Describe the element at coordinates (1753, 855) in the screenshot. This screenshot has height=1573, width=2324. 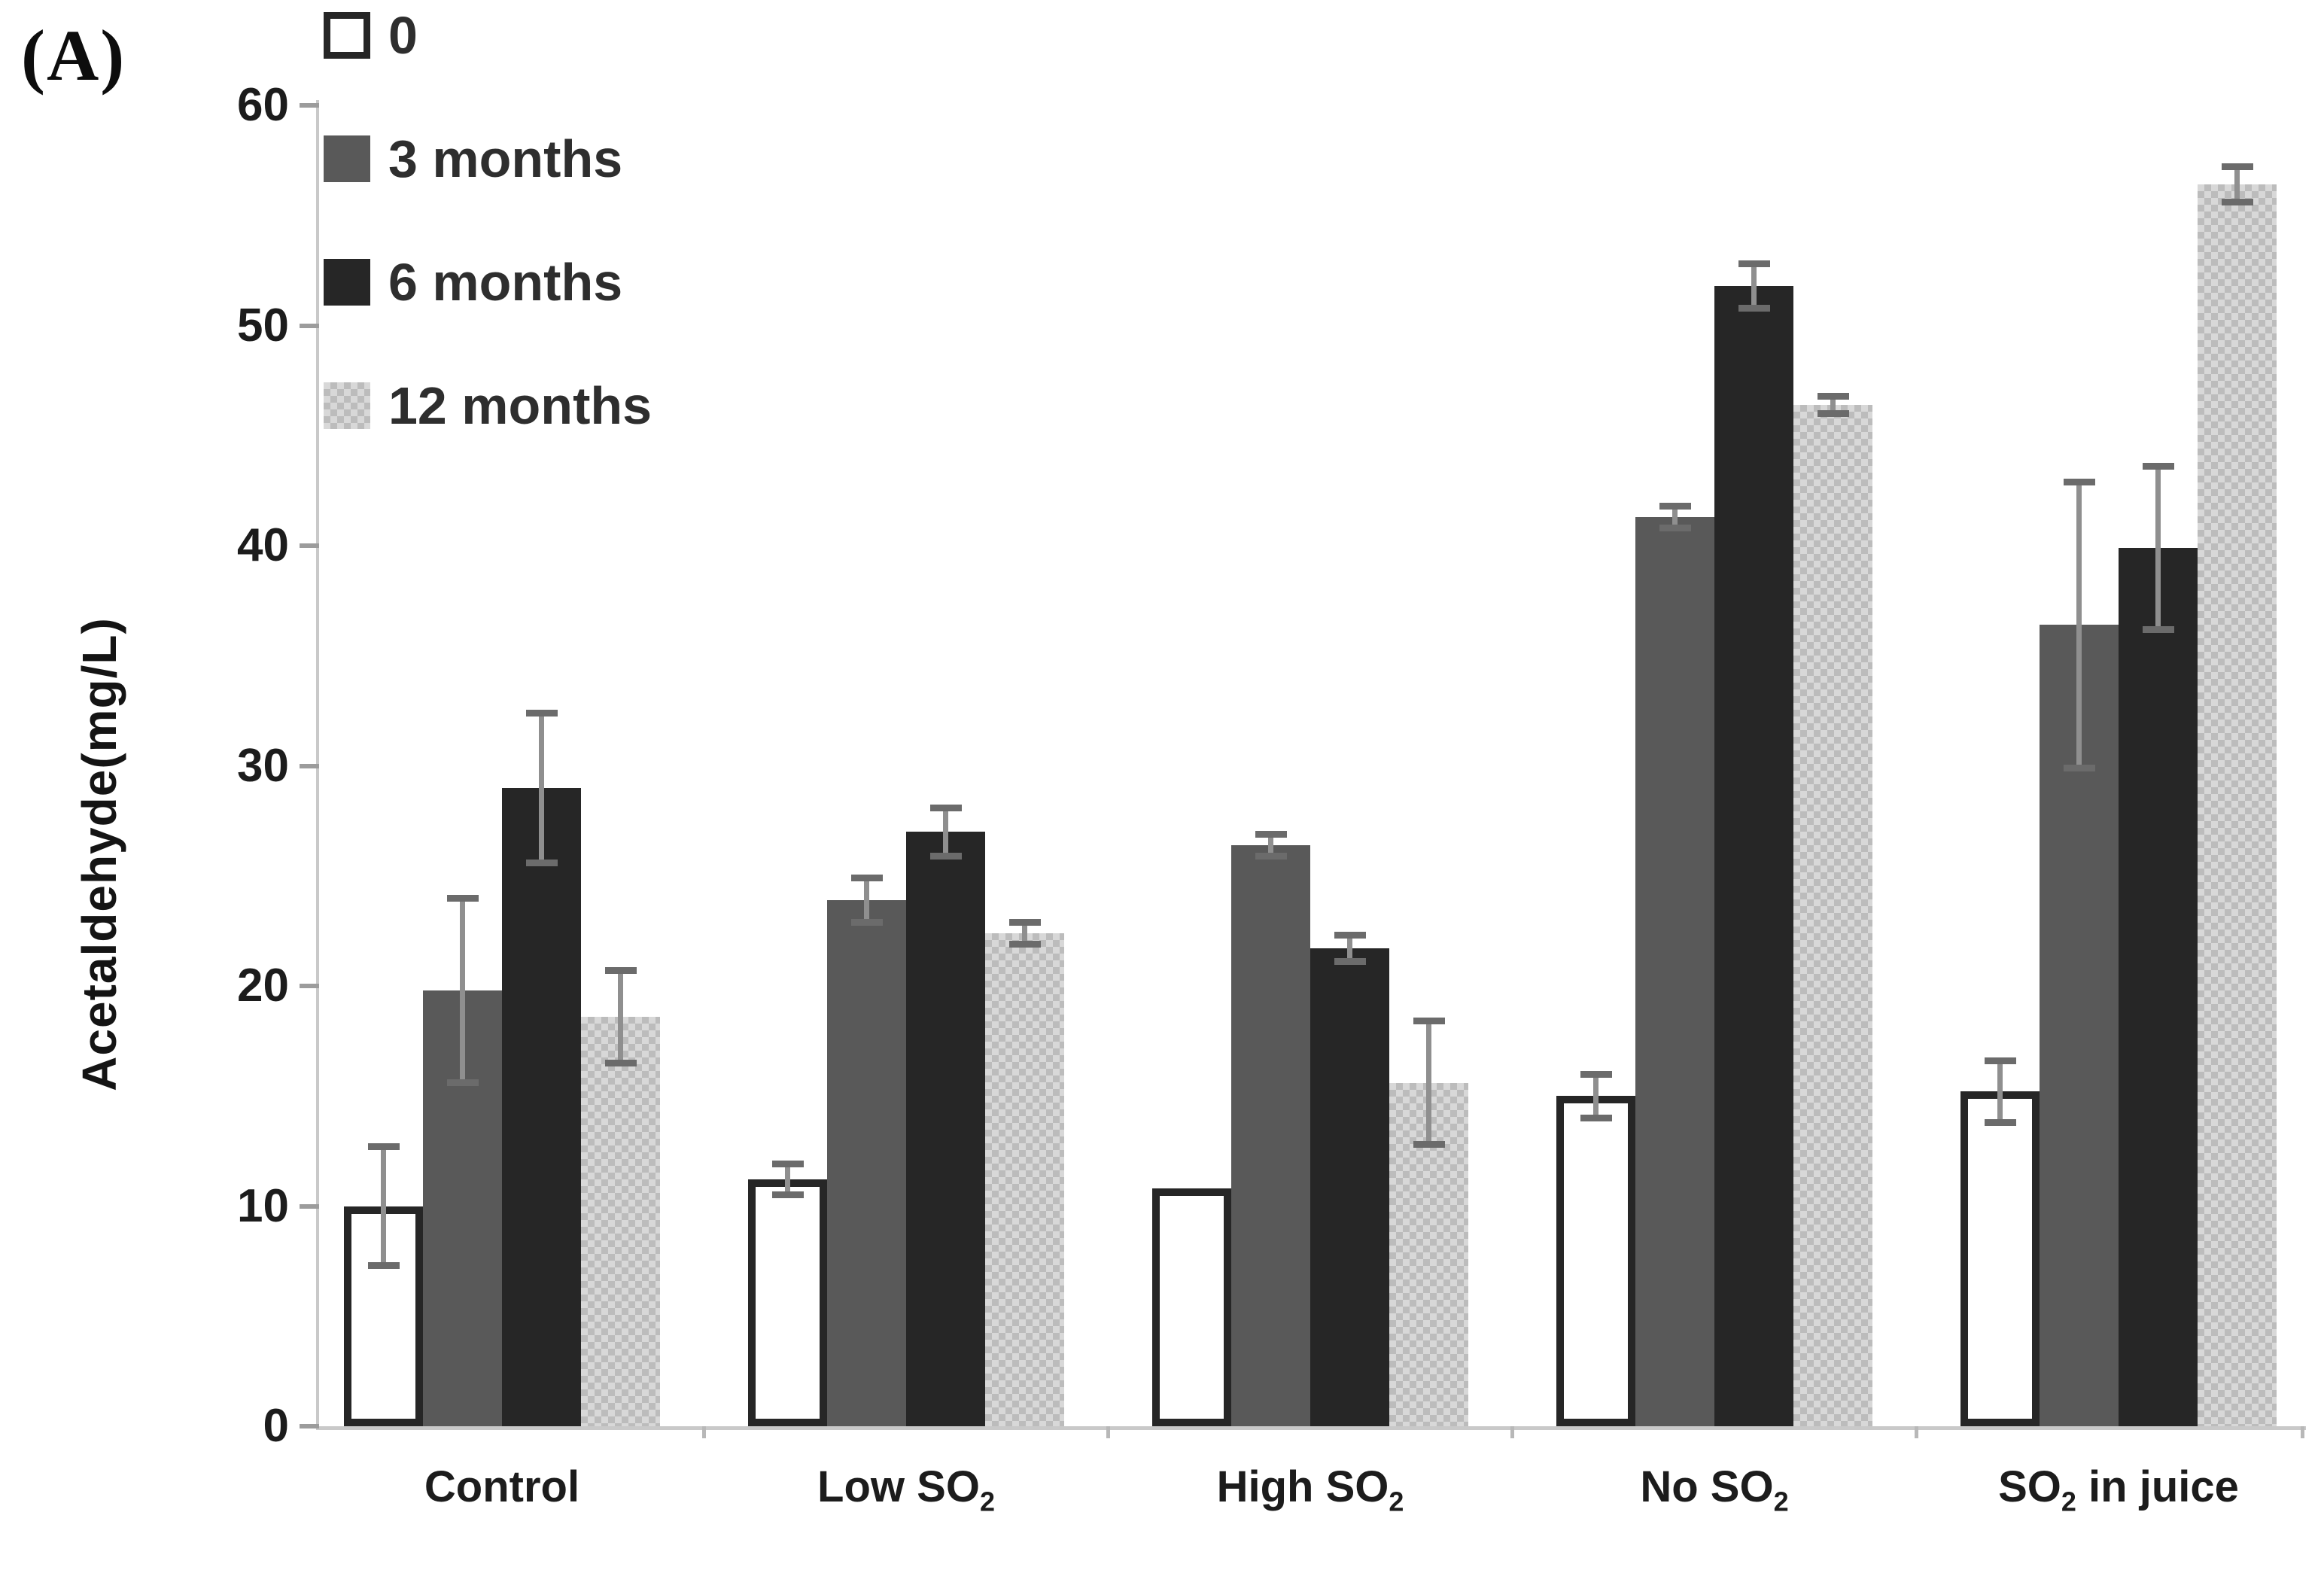
I see `bar-6-months-no-so2` at that location.